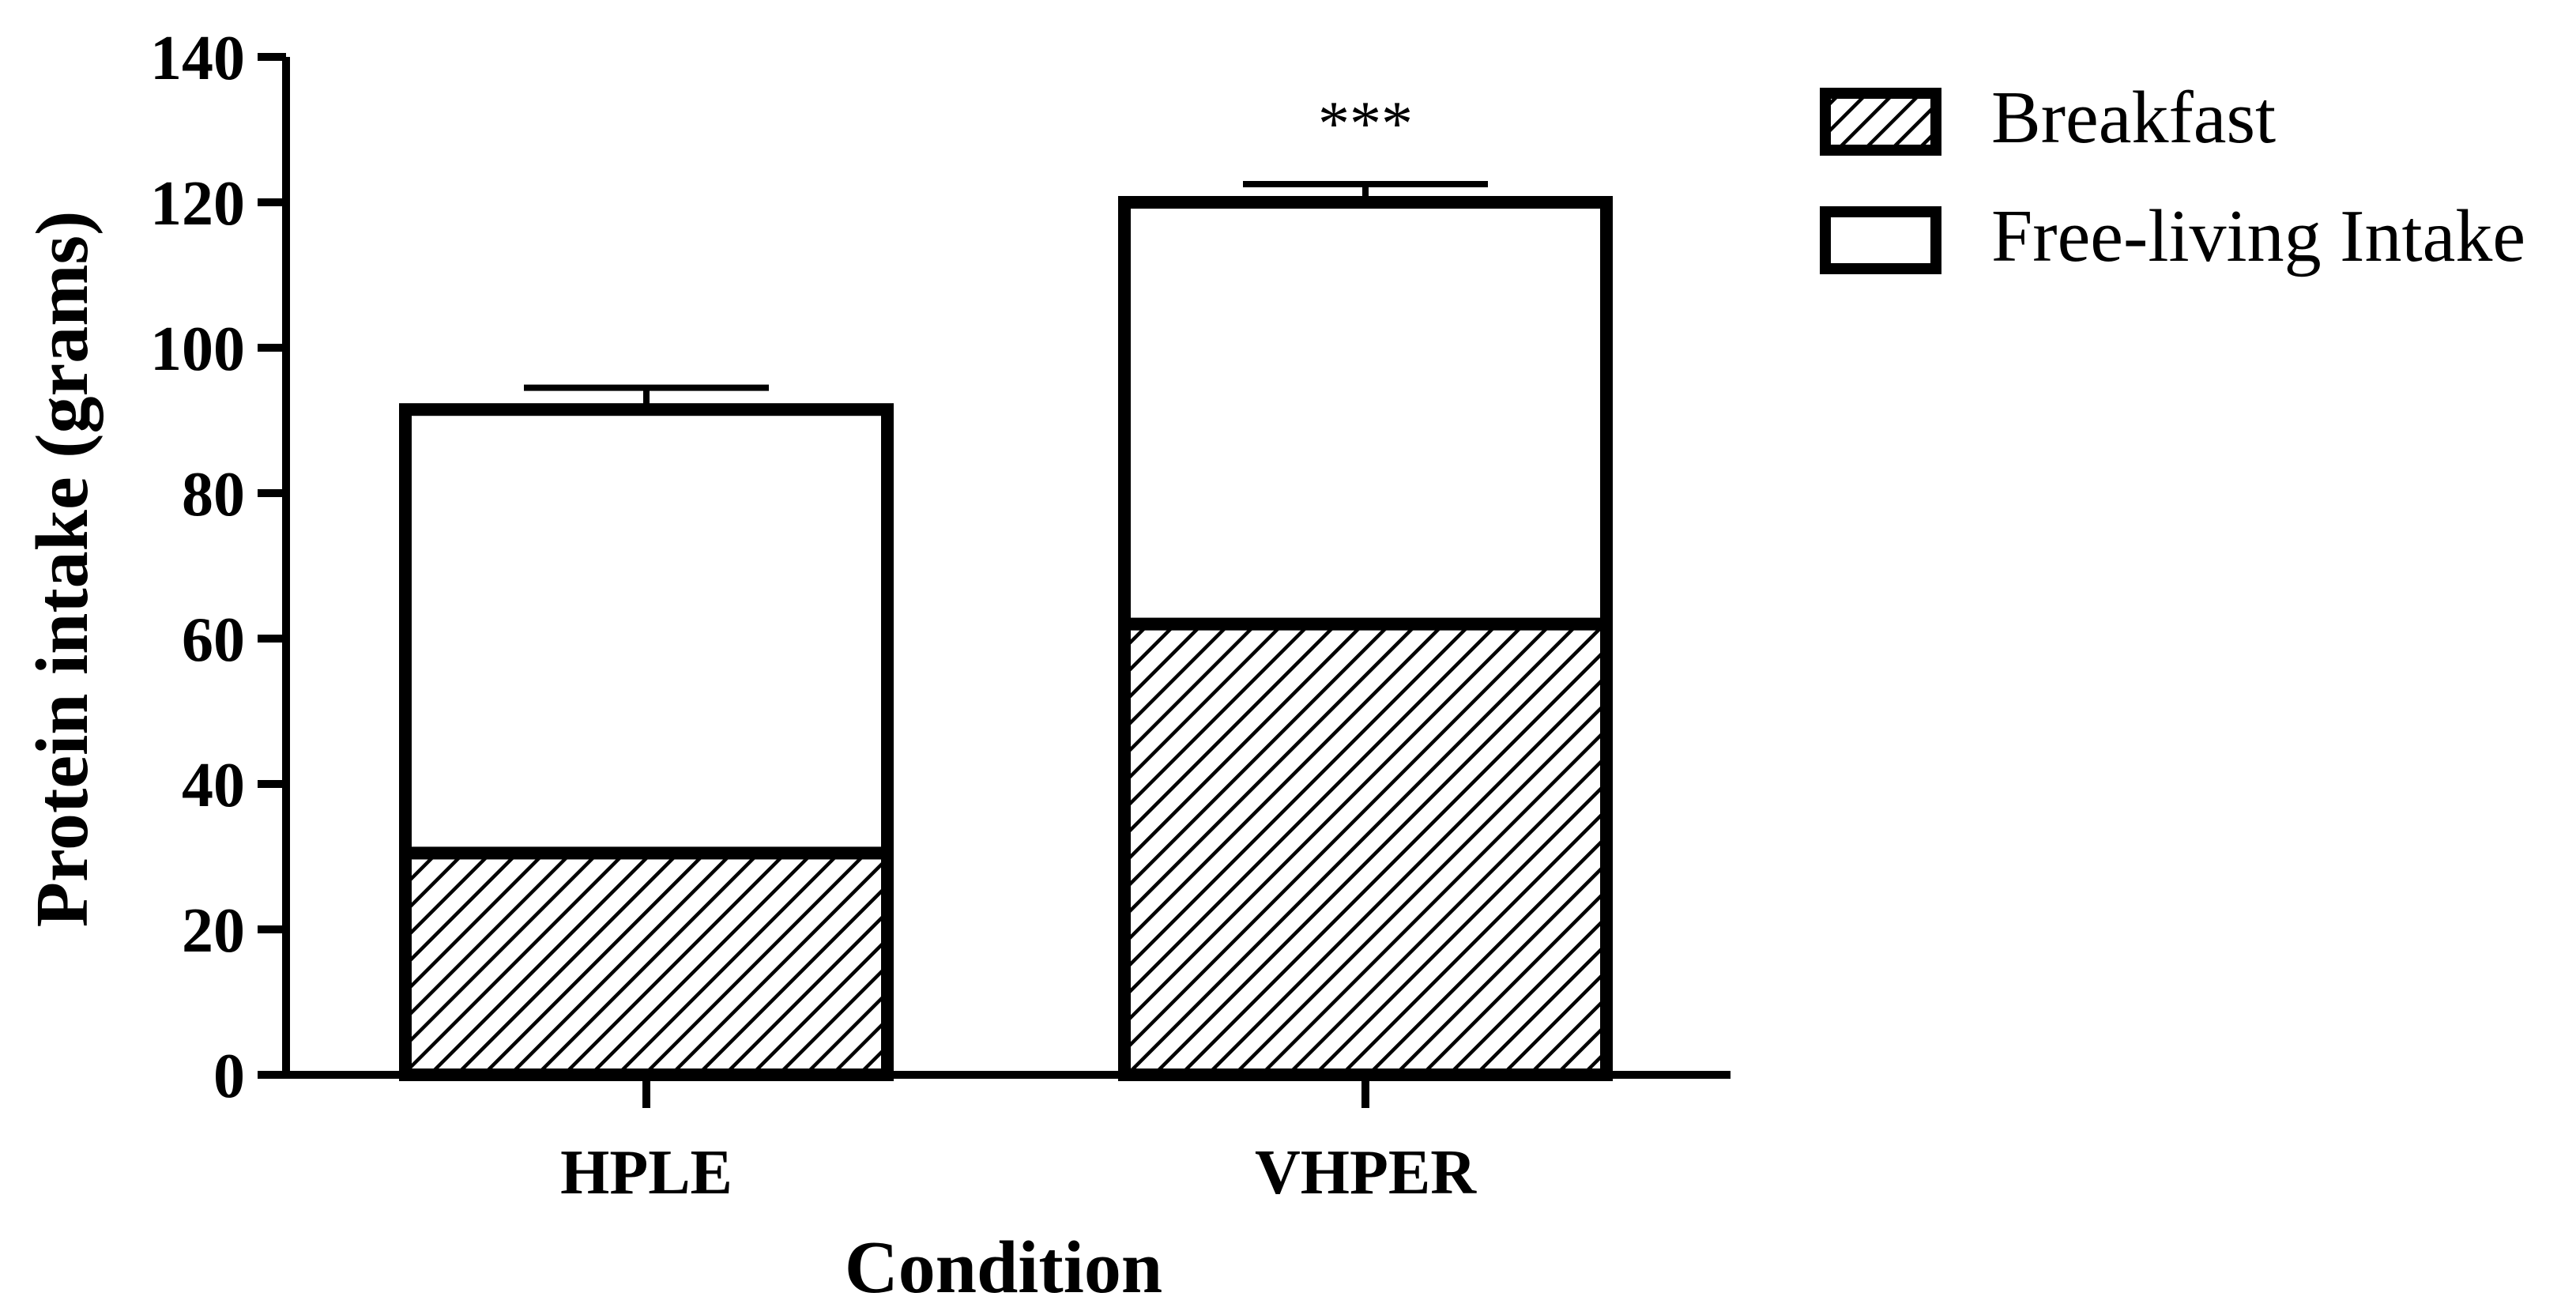 This screenshot has height=1304, width=2576. I want to click on y-tick-label: 140, so click(197, 58).